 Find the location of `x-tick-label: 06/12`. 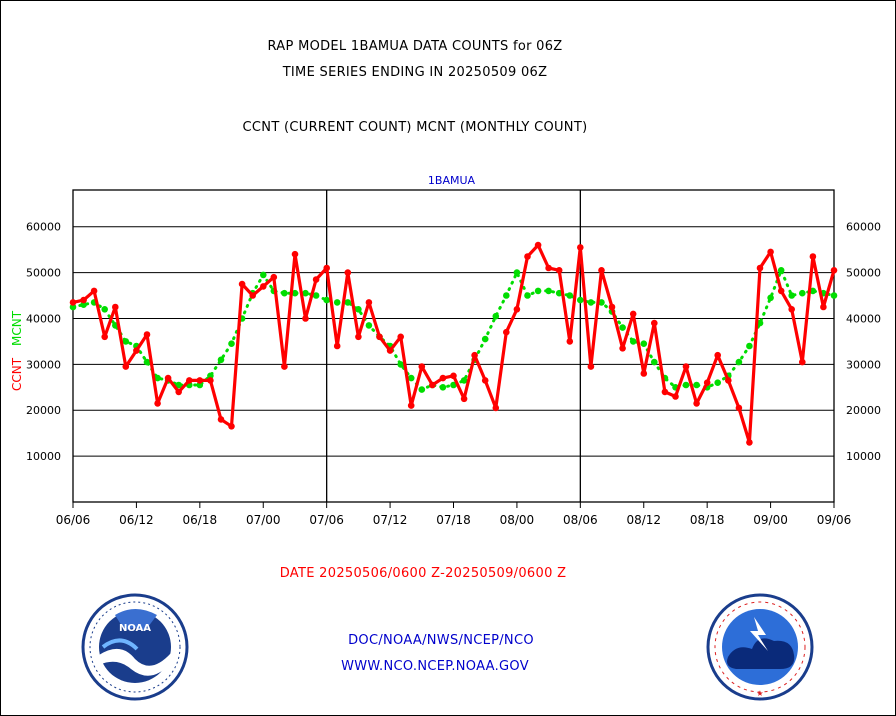

x-tick-label: 06/12 is located at coordinates (136, 520).